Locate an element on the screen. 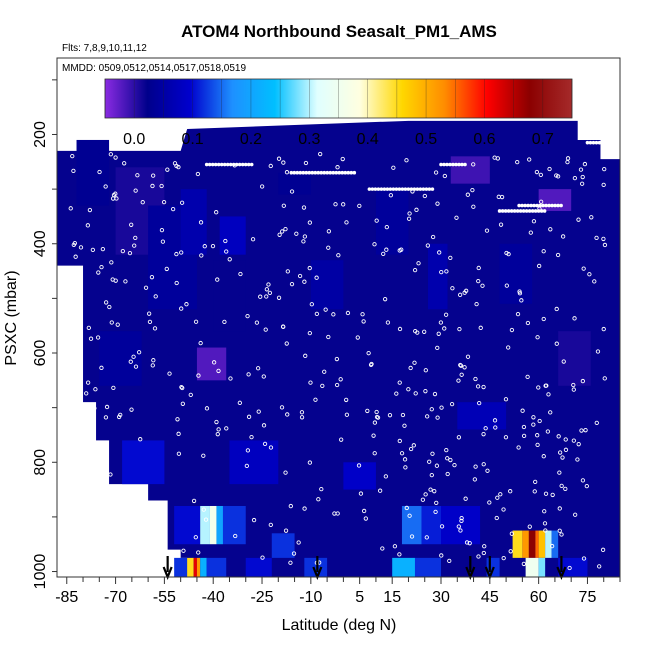 This screenshot has height=655, width=650. x-axis-label: Latitude (deg N) is located at coordinates (339, 625).